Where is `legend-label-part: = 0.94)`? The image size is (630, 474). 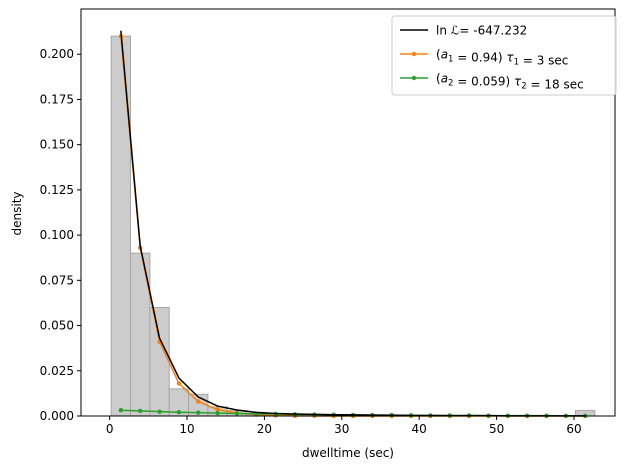 legend-label-part: = 0.94) is located at coordinates (479, 58).